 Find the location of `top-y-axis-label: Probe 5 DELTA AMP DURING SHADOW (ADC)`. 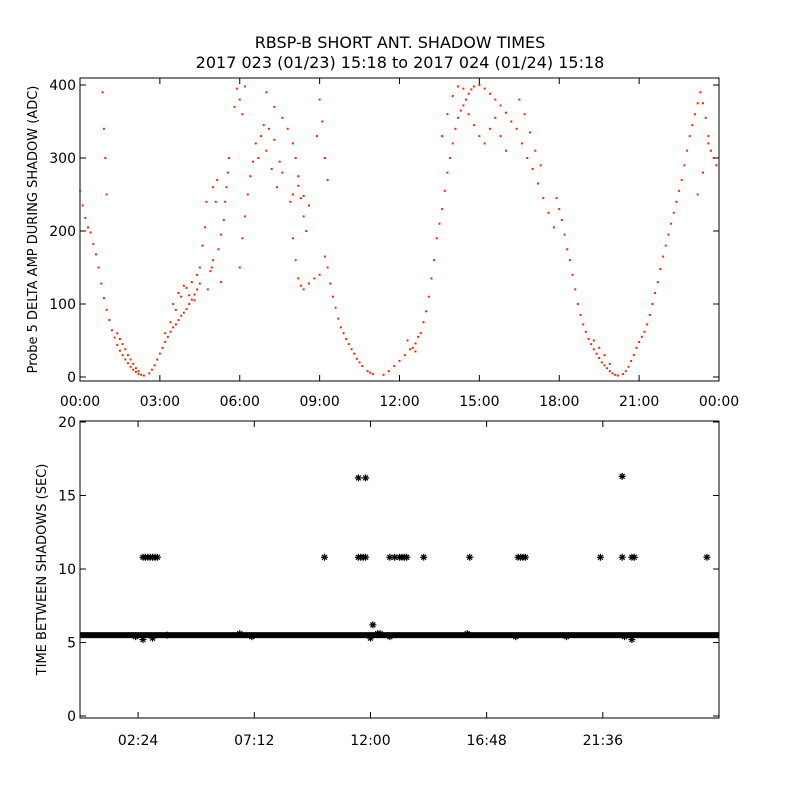

top-y-axis-label: Probe 5 DELTA AMP DURING SHADOW (ADC) is located at coordinates (33, 230).